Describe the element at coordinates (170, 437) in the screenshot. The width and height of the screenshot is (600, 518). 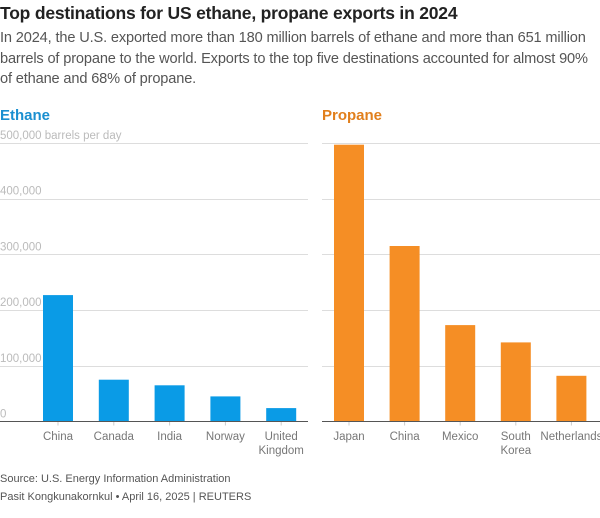
I see `ethane-category-label: India` at that location.